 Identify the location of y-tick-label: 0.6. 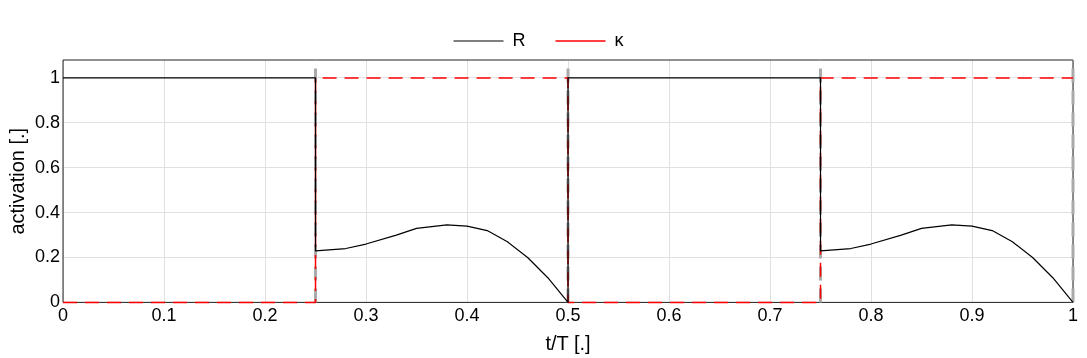
(47, 166).